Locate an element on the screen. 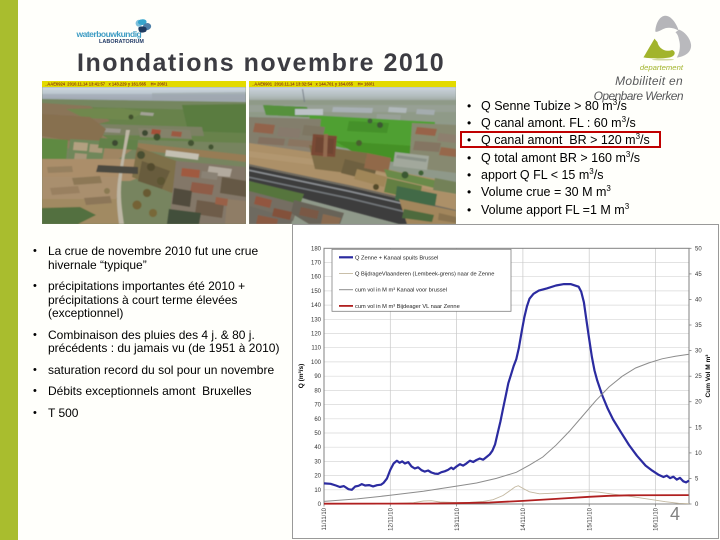  svg-text: 35 is located at coordinates (698, 326).